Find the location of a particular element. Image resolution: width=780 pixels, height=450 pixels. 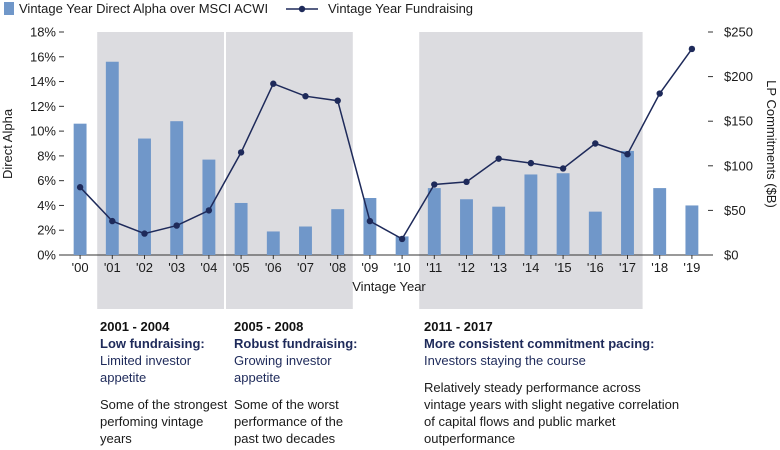

x-tick-label: '03 is located at coordinates (176, 267).